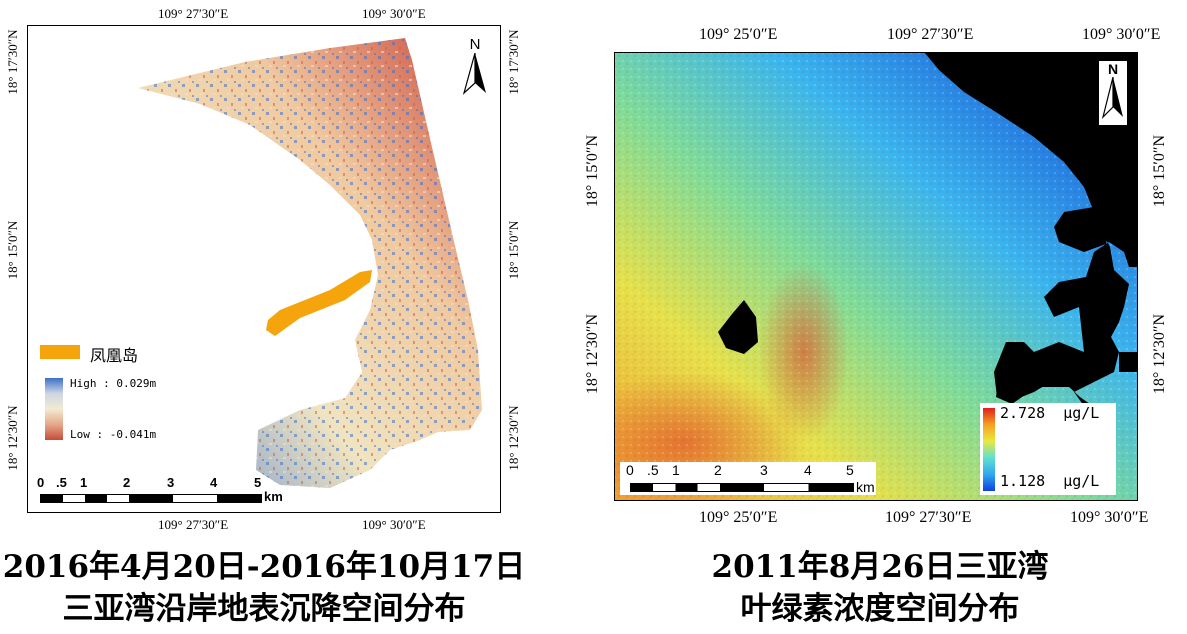 This screenshot has height=634, width=1187. What do you see at coordinates (171, 482) in the screenshot?
I see `left-scale-tick-4: 3` at bounding box center [171, 482].